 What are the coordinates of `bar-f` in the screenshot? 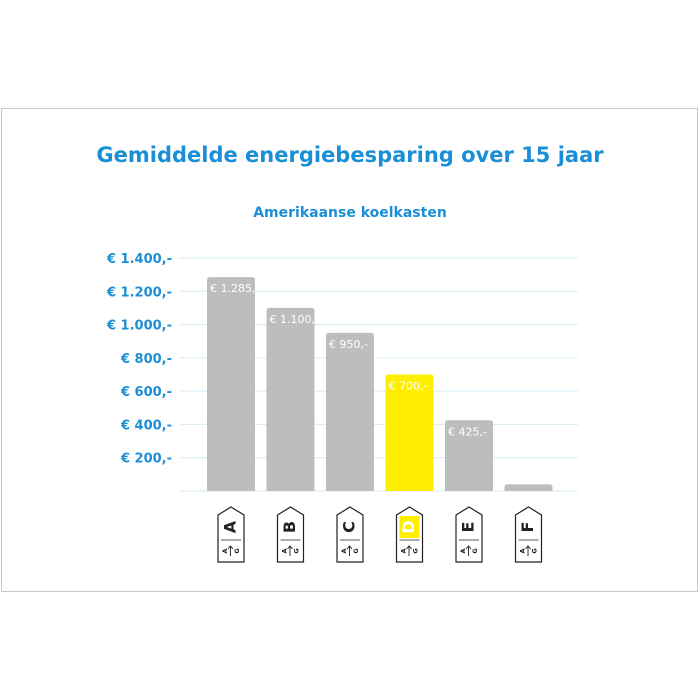 It's located at (528, 487).